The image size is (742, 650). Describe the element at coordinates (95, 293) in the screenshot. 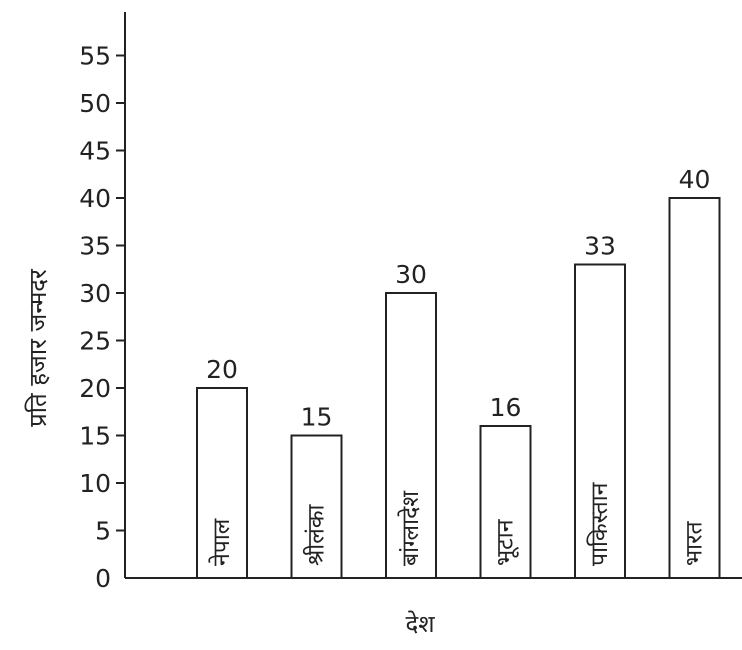

I see `y-tick-label: 30` at that location.